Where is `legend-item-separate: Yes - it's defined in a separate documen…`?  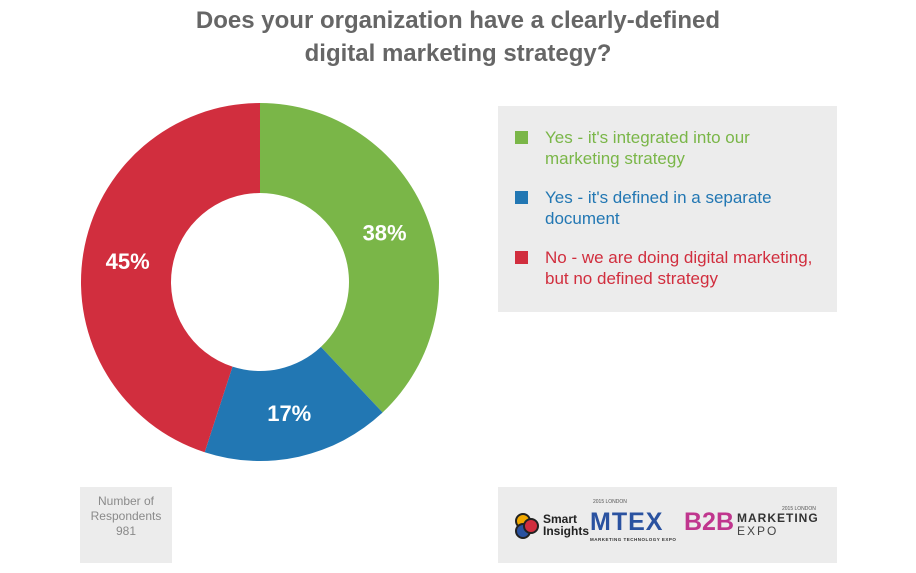
legend-item-separate: Yes - it's defined in a separate documen… is located at coordinates (669, 208).